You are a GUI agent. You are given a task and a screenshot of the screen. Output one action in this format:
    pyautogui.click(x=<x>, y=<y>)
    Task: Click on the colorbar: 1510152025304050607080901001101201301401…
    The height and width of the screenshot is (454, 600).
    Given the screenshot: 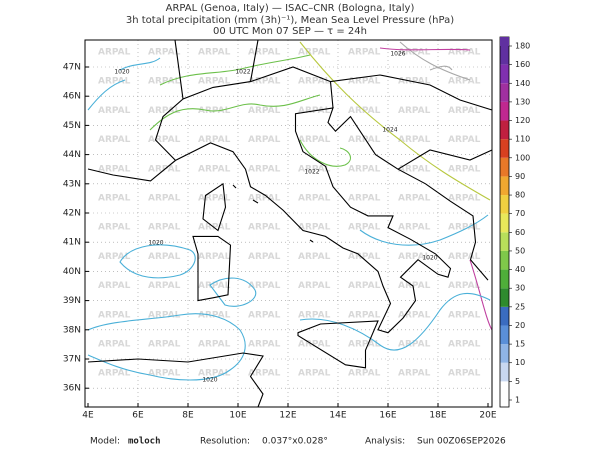 What is the action you would take?
    pyautogui.click(x=514, y=222)
    